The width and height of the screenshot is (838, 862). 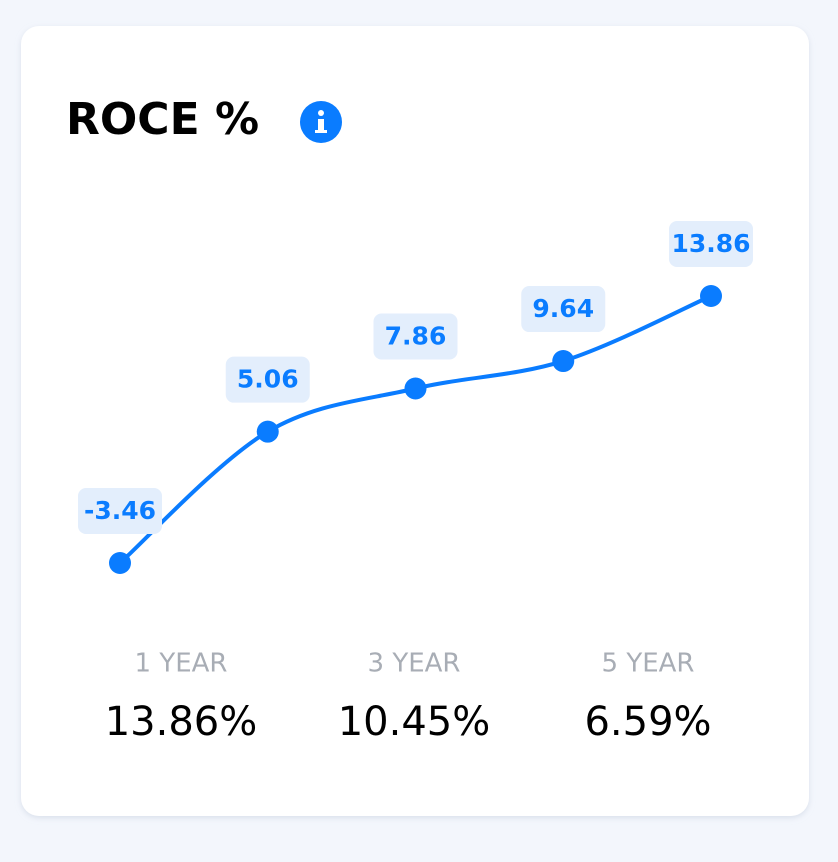 I want to click on info-icon, so click(x=321, y=122).